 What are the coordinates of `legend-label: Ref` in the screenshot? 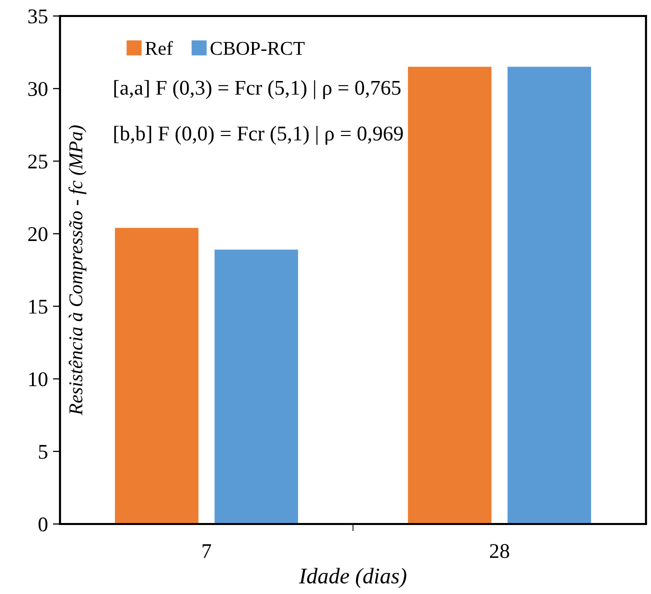 It's located at (159, 48).